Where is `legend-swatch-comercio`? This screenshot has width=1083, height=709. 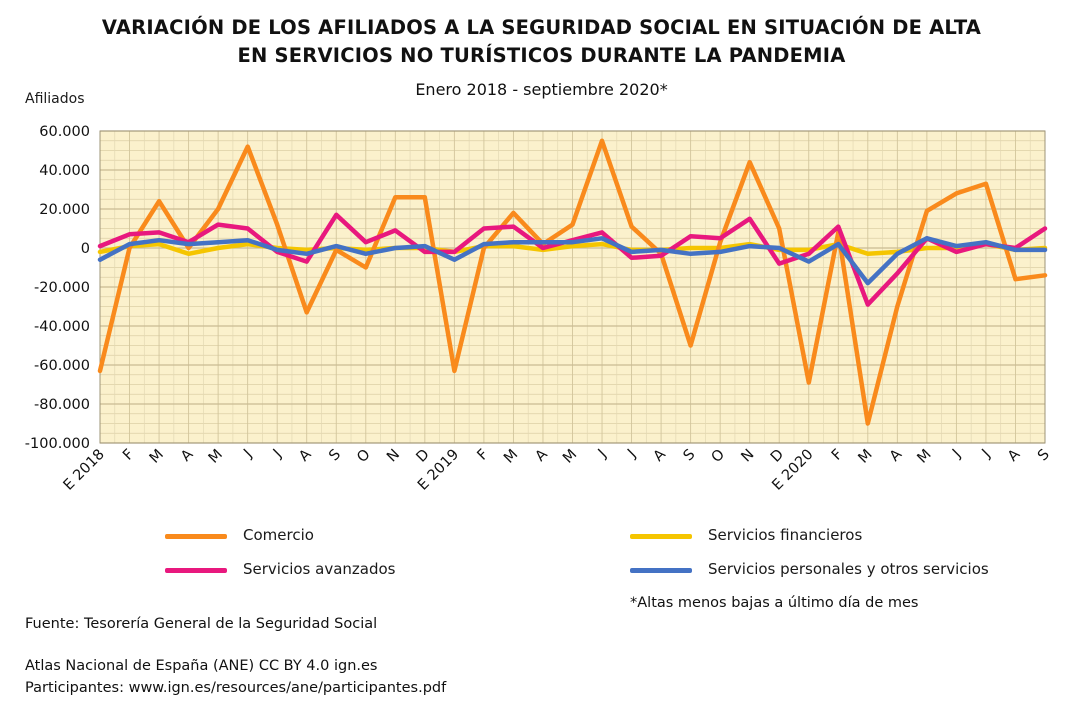
legend-swatch-comercio is located at coordinates (196, 536).